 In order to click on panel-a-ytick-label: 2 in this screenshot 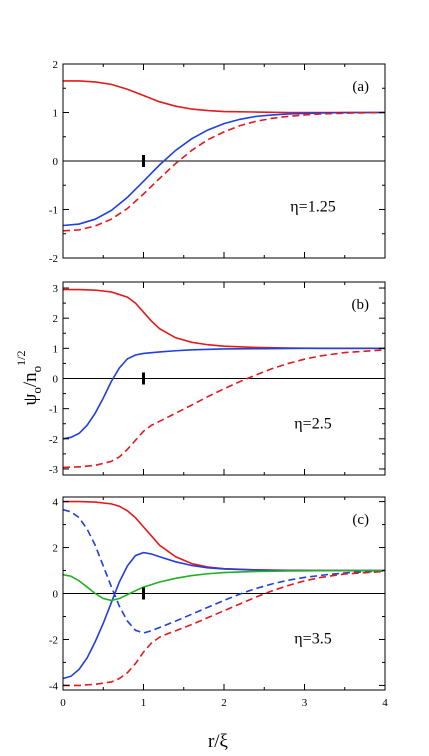, I will do `click(56, 65)`.